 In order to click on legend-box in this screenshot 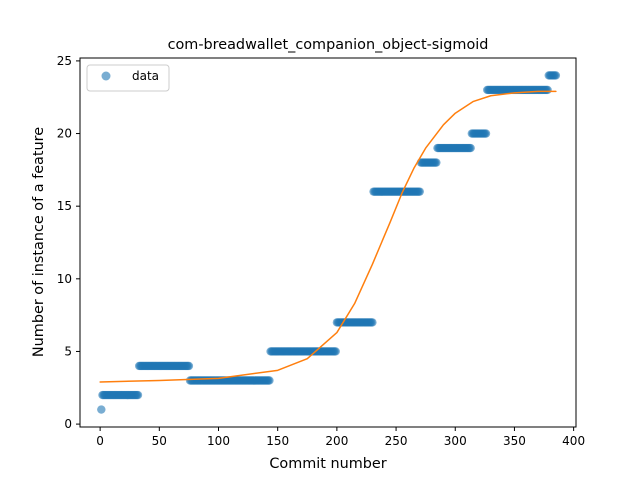, I will do `click(128, 78)`.